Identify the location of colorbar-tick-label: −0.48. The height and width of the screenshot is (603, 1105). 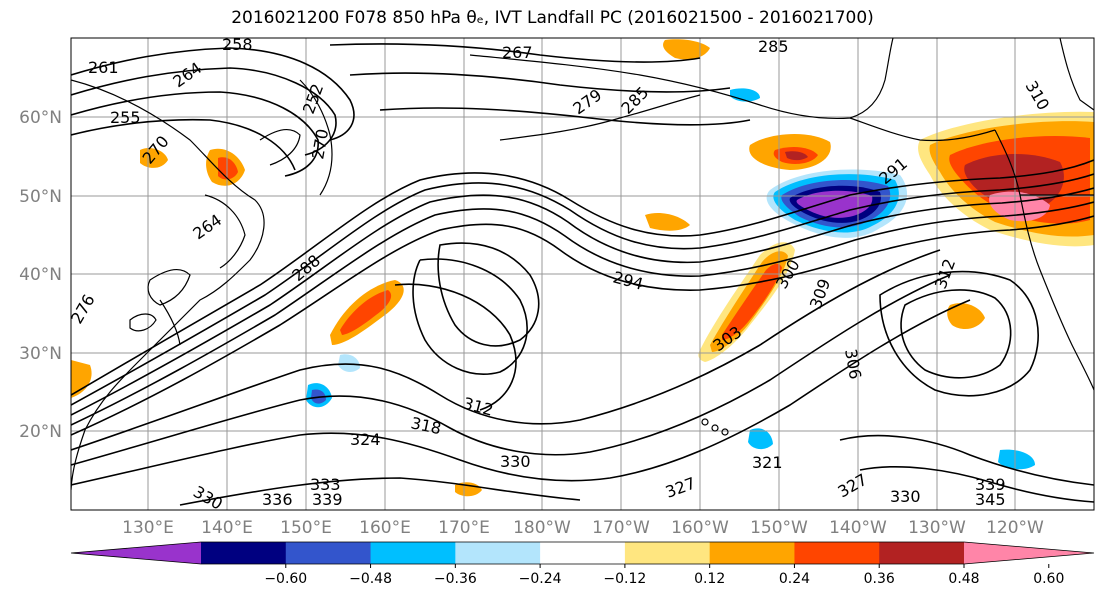
(370, 579).